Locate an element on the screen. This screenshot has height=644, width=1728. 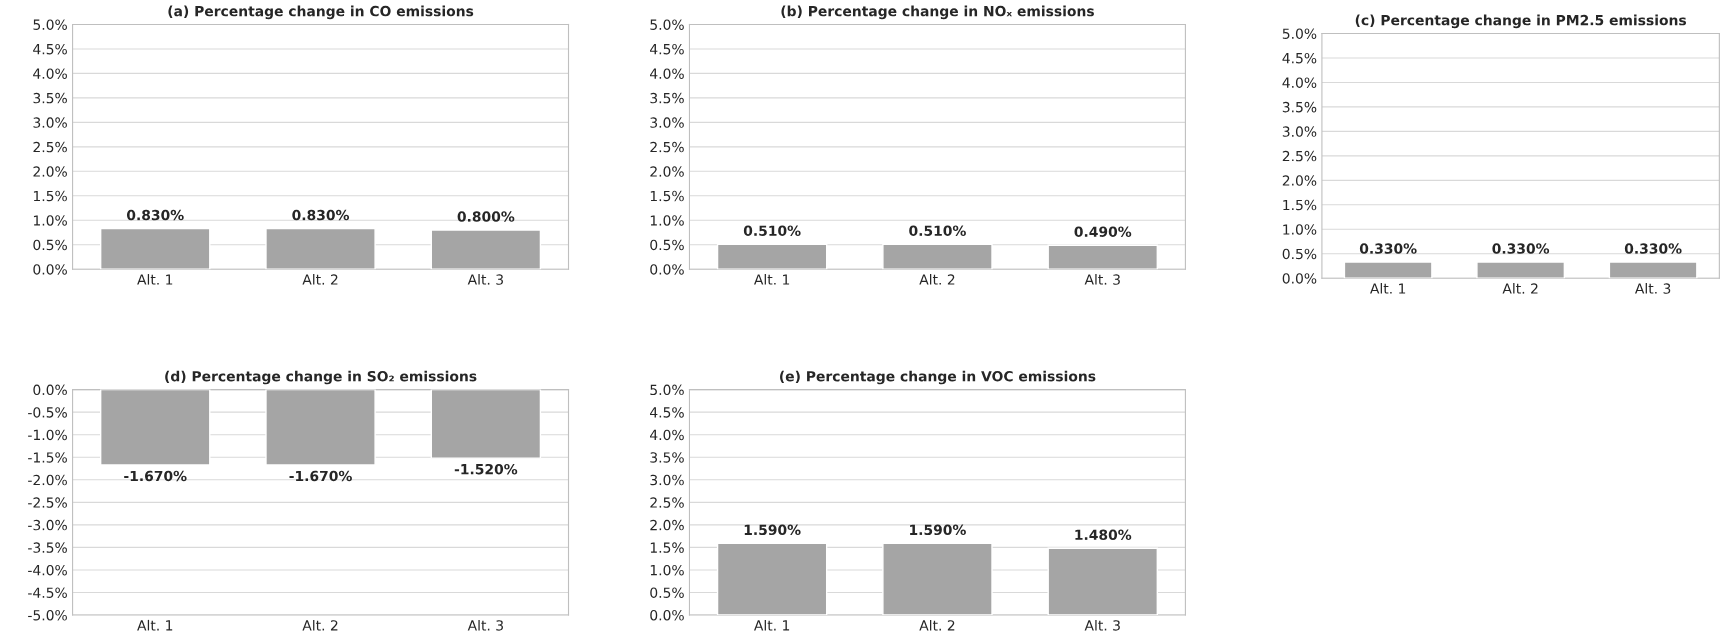
chart-title: (b) Percentage change in NOₓ emissions is located at coordinates (937, 12).